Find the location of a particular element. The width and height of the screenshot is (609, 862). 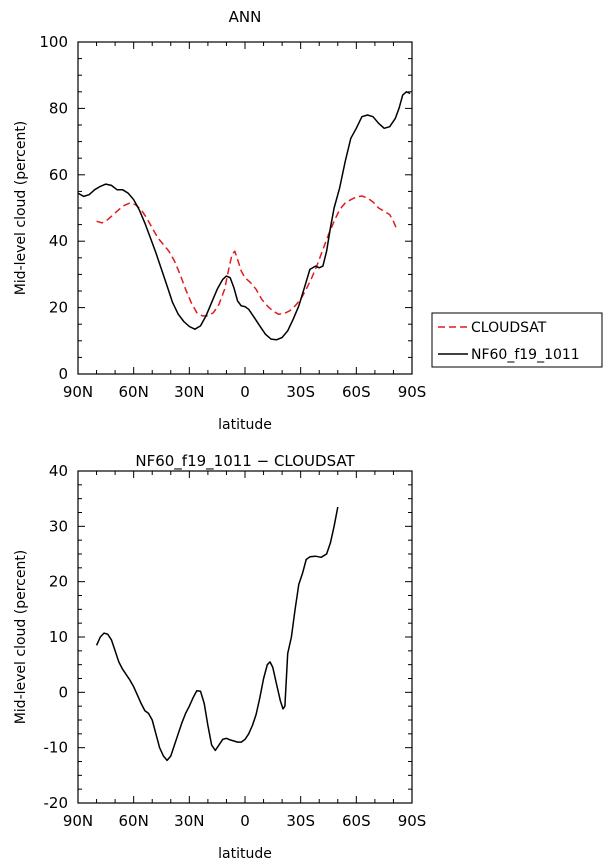

bottom-panel-x-tick-label: 30N is located at coordinates (189, 821).